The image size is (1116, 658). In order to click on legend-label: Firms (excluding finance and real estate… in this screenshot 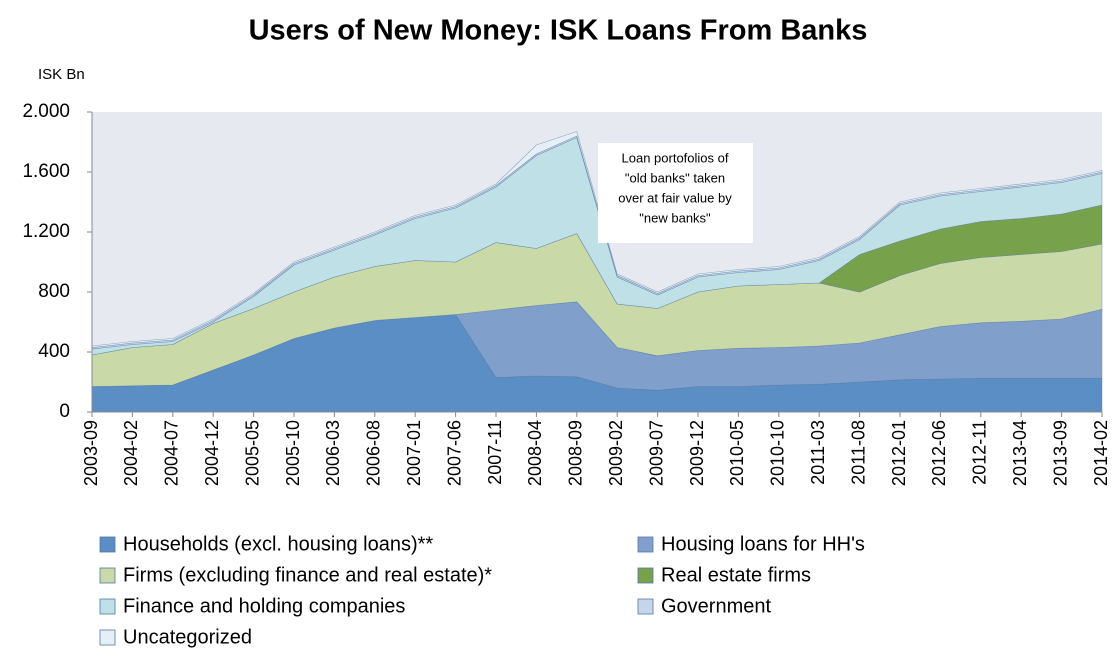, I will do `click(307, 575)`.